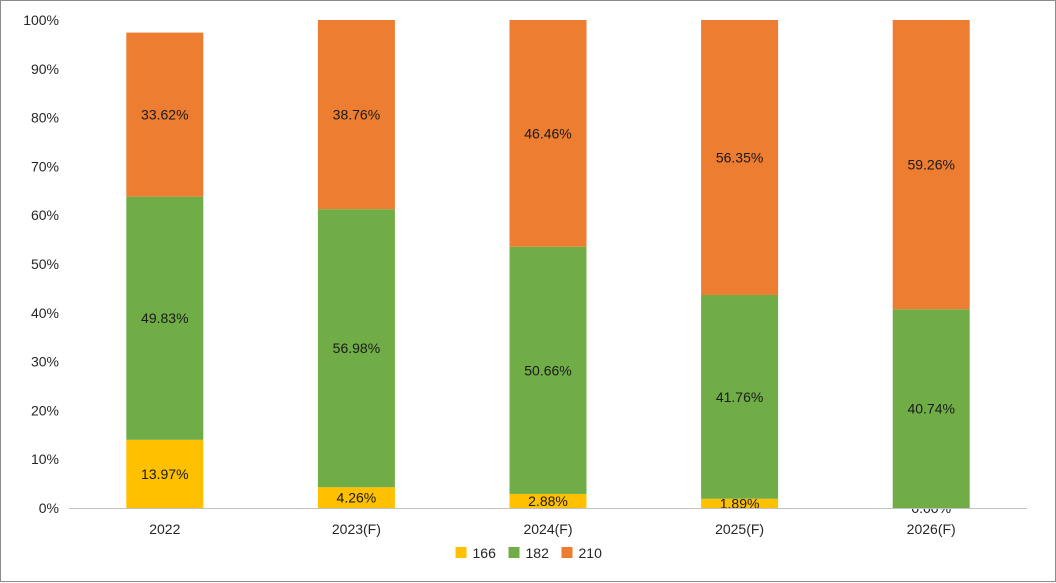 This screenshot has width=1056, height=583. Describe the element at coordinates (45, 313) in the screenshot. I see `y-tick-label: 40%` at that location.